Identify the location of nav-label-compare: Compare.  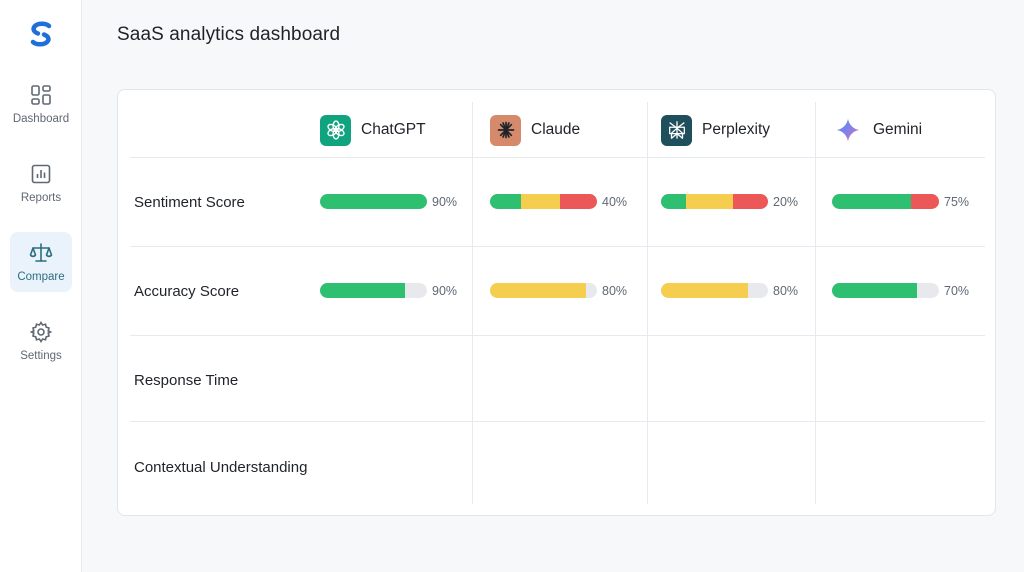
(41, 277).